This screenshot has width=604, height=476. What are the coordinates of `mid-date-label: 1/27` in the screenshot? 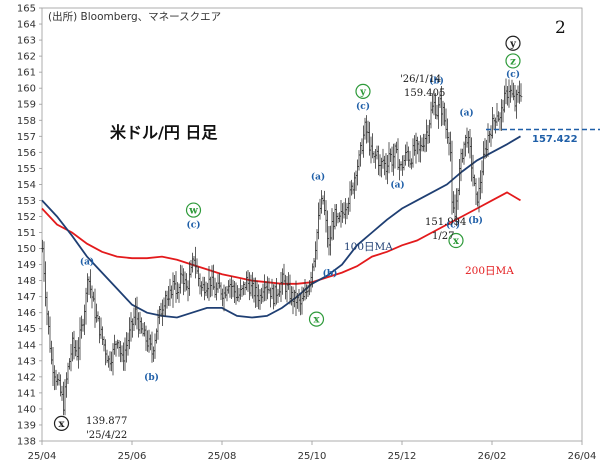 It's located at (443, 236).